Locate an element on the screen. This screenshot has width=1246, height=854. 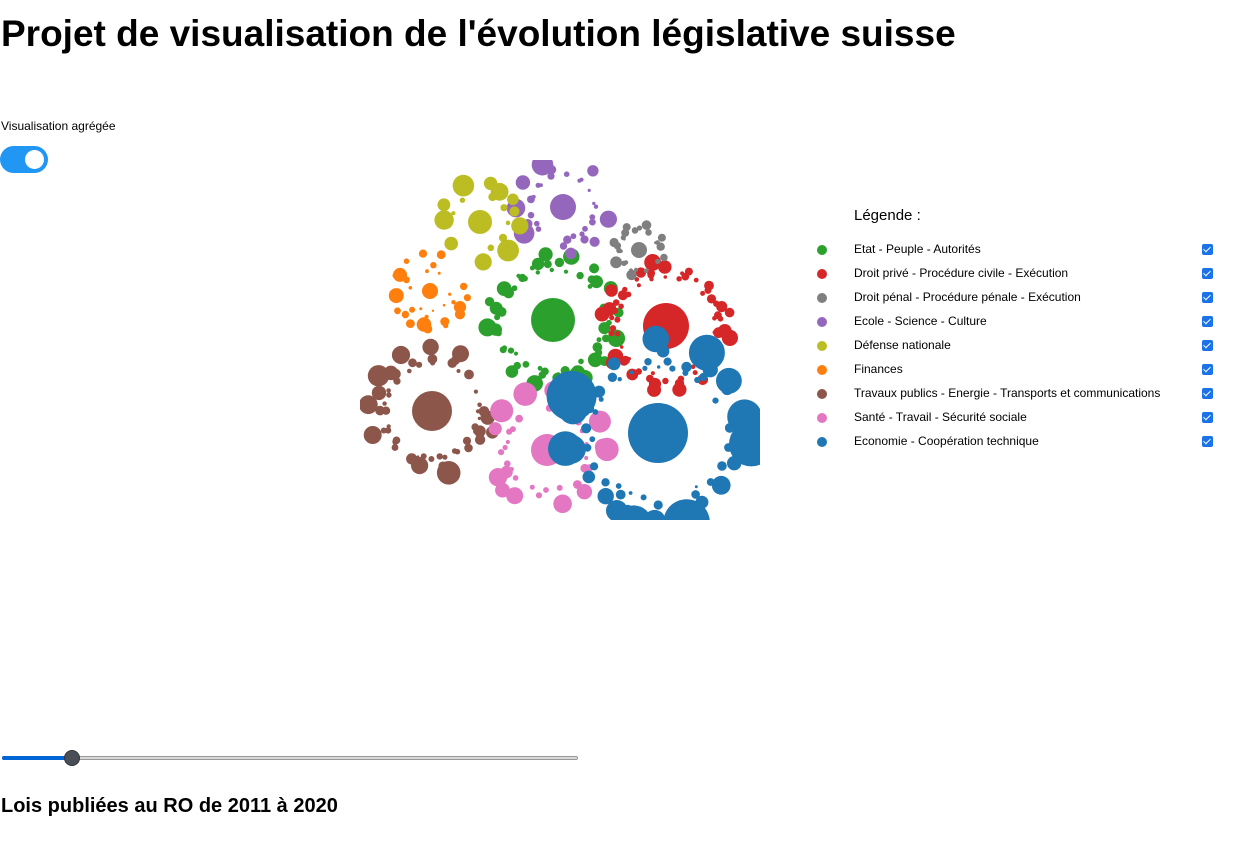
aggregate-toggle is located at coordinates (24, 159).